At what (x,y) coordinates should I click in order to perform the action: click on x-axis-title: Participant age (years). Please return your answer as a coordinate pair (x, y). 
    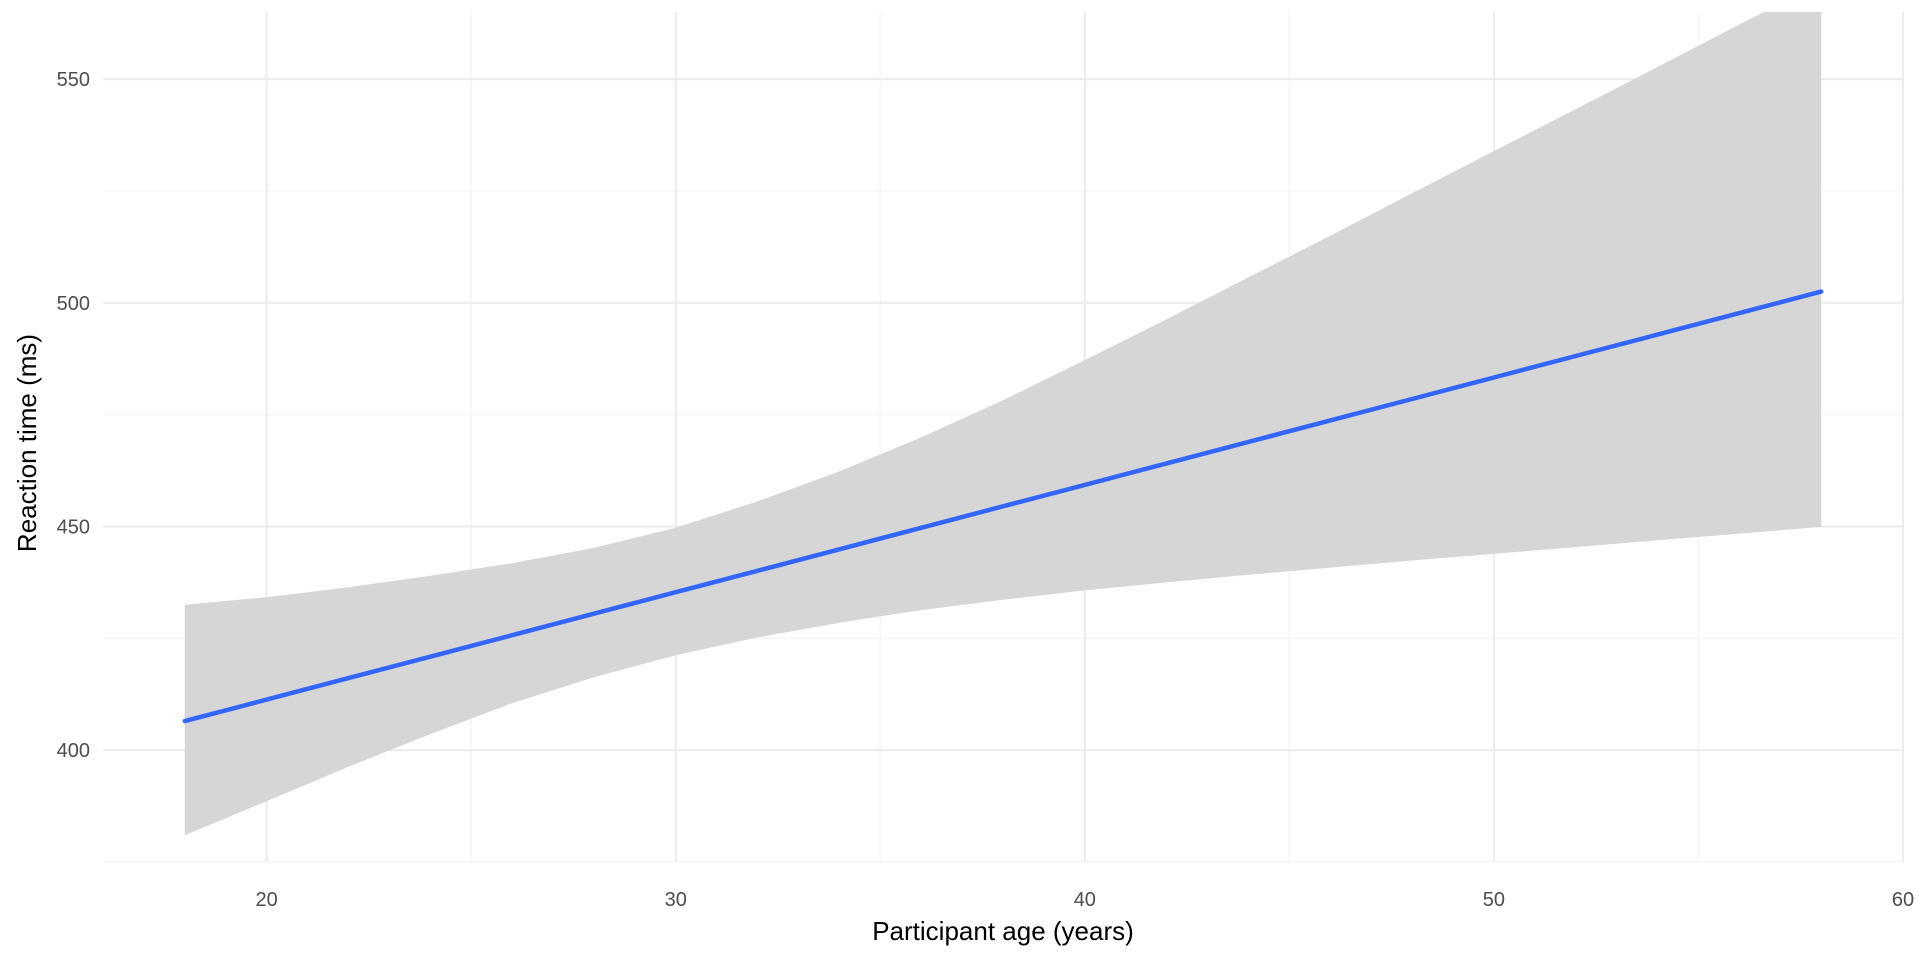
    Looking at the image, I should click on (1003, 931).